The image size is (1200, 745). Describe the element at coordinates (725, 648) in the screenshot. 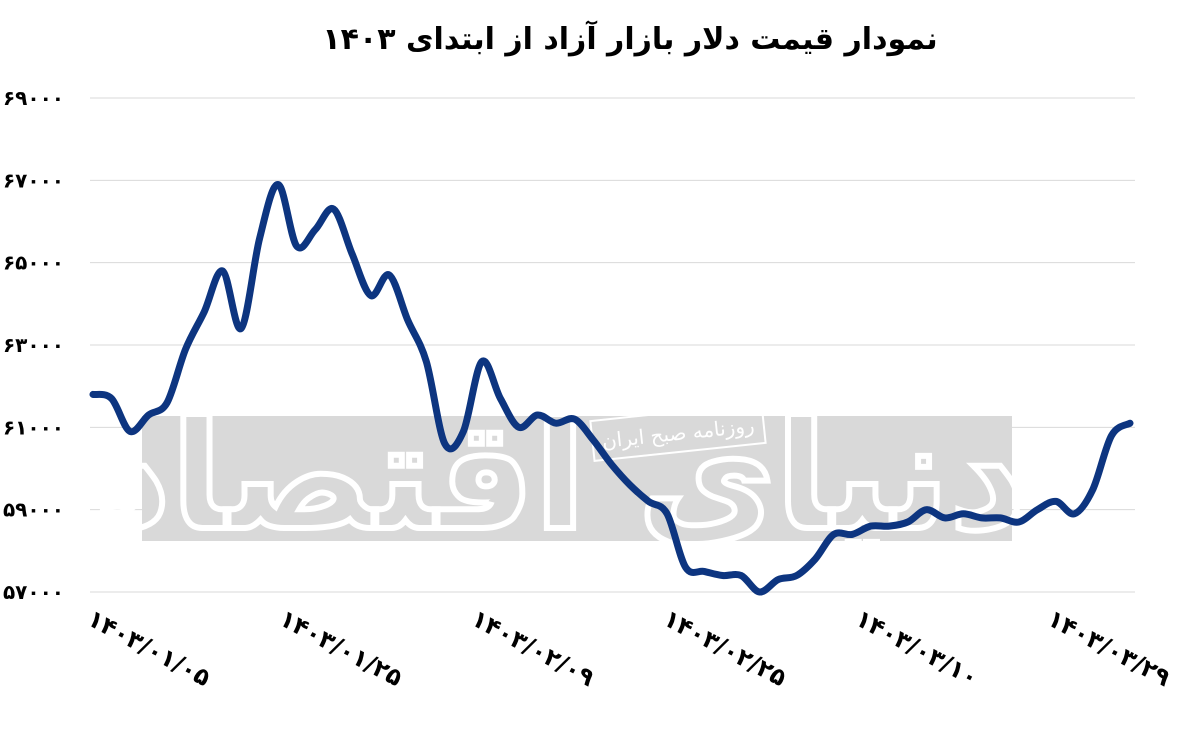

I see `x-tick-label: ۱۴۰۳/۰۲/۲۵` at that location.